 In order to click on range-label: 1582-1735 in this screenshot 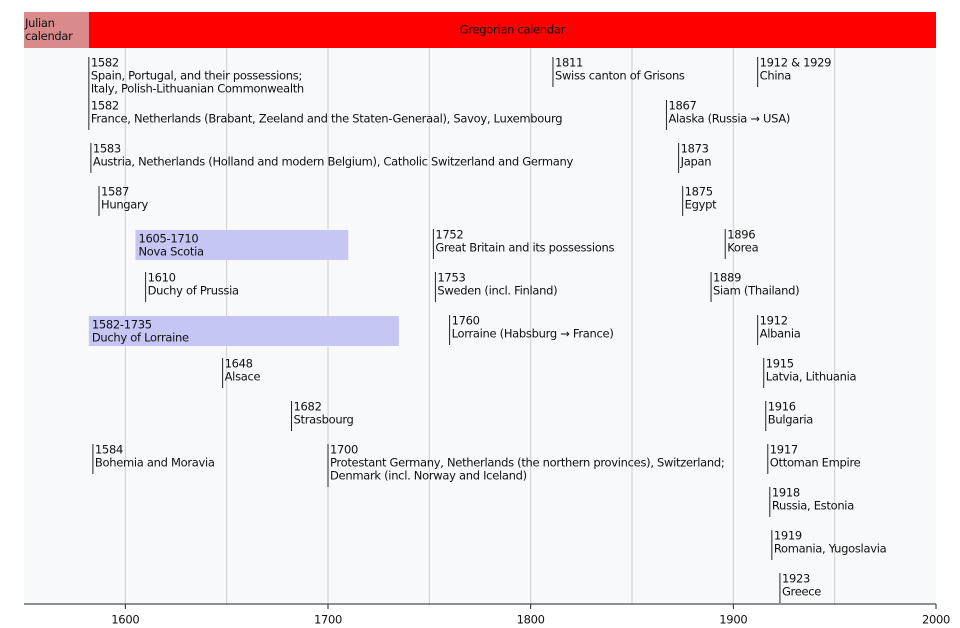, I will do `click(122, 325)`.